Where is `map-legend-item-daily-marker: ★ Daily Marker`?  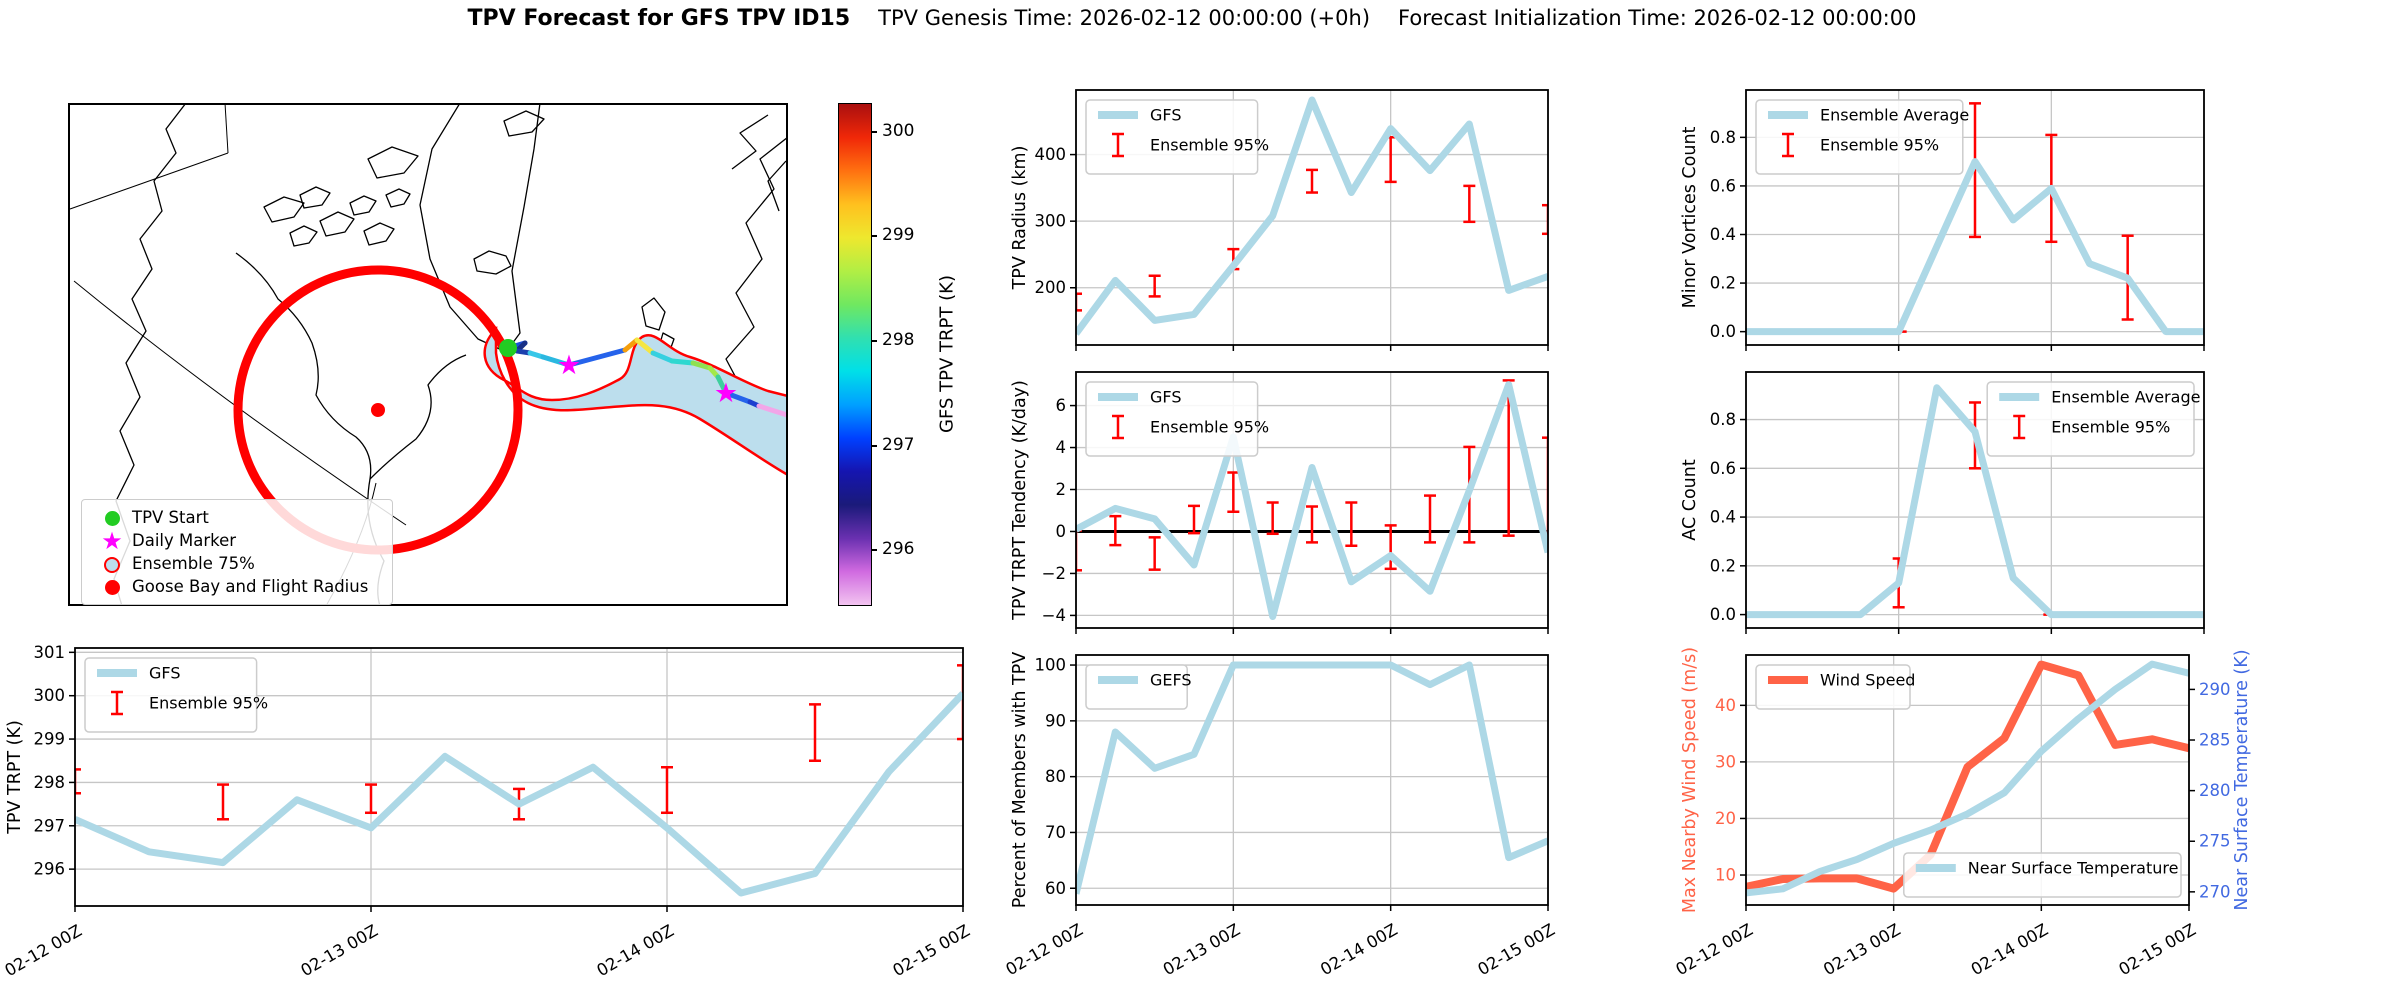
map-legend-item-daily-marker: ★ Daily Marker is located at coordinates (237, 541).